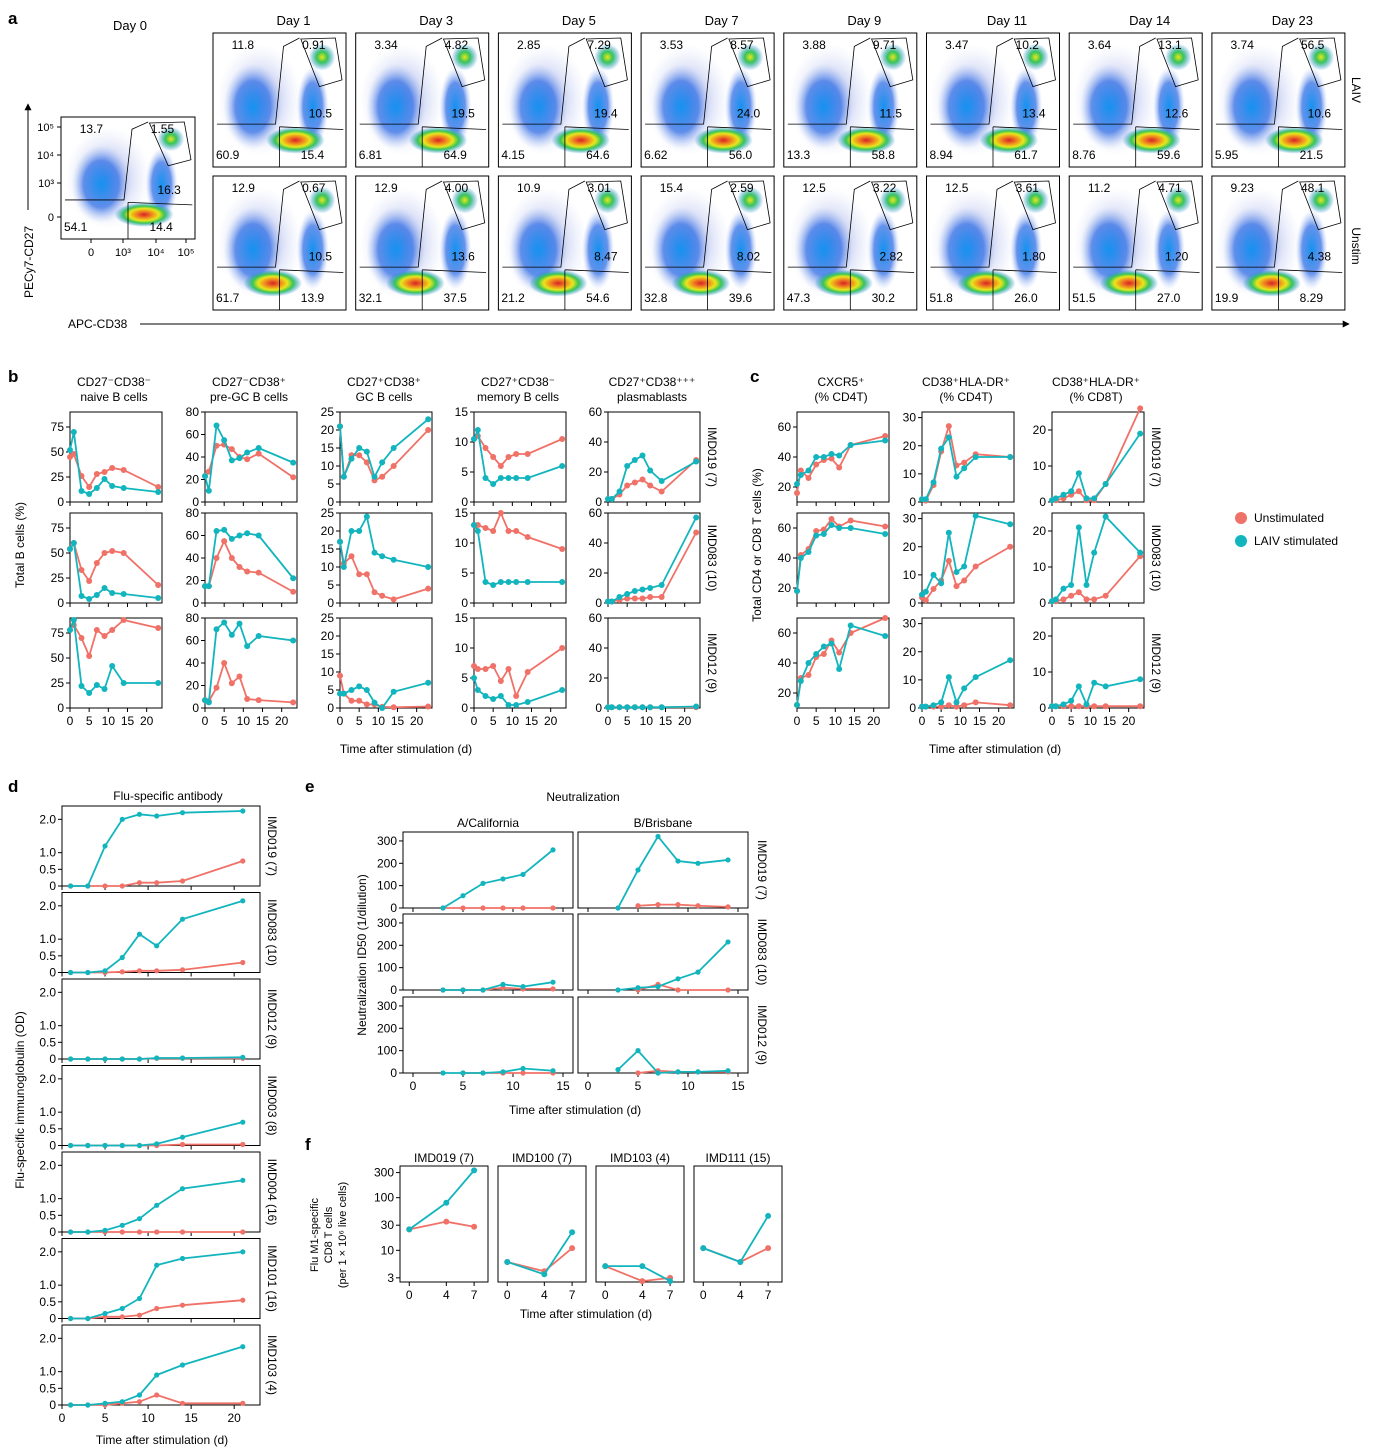 The height and width of the screenshot is (1450, 1381). What do you see at coordinates (606, 205) in the screenshot?
I see `flow-unstim-3-gate-top` at bounding box center [606, 205].